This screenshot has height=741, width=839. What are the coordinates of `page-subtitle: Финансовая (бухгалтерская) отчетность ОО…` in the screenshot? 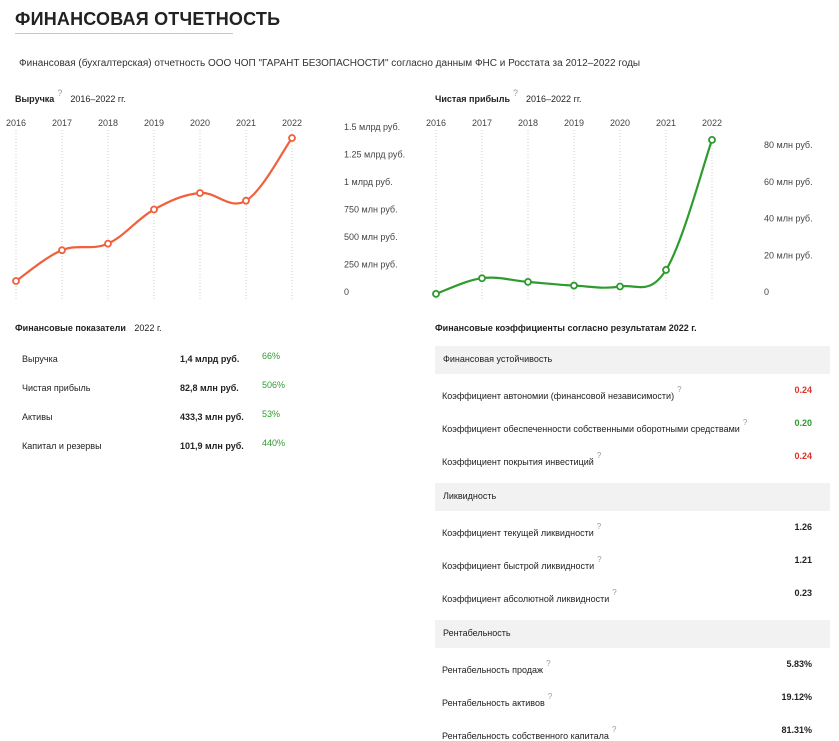 It's located at (330, 63).